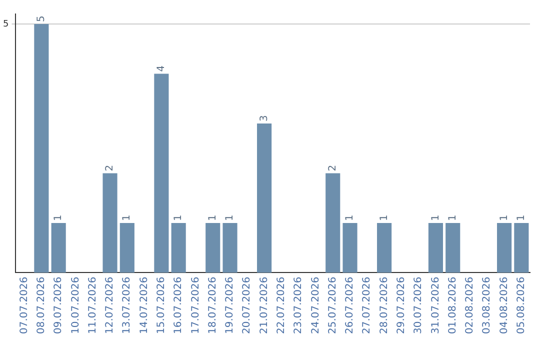  What do you see at coordinates (247, 305) in the screenshot?
I see `x-tick-label: 20.07.2026` at bounding box center [247, 305].